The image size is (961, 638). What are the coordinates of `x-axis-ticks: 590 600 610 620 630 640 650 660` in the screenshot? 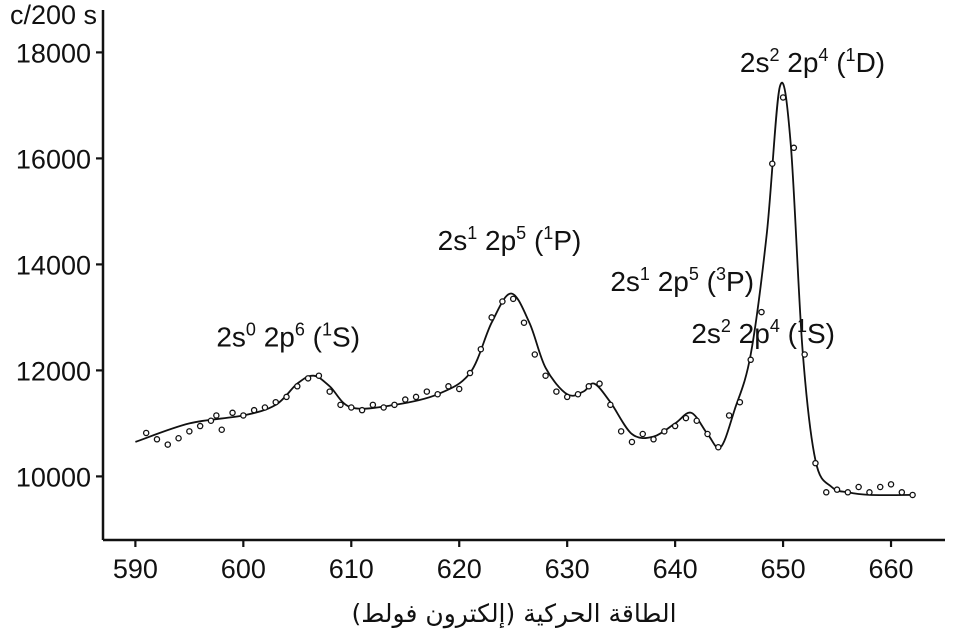 It's located at (513, 562).